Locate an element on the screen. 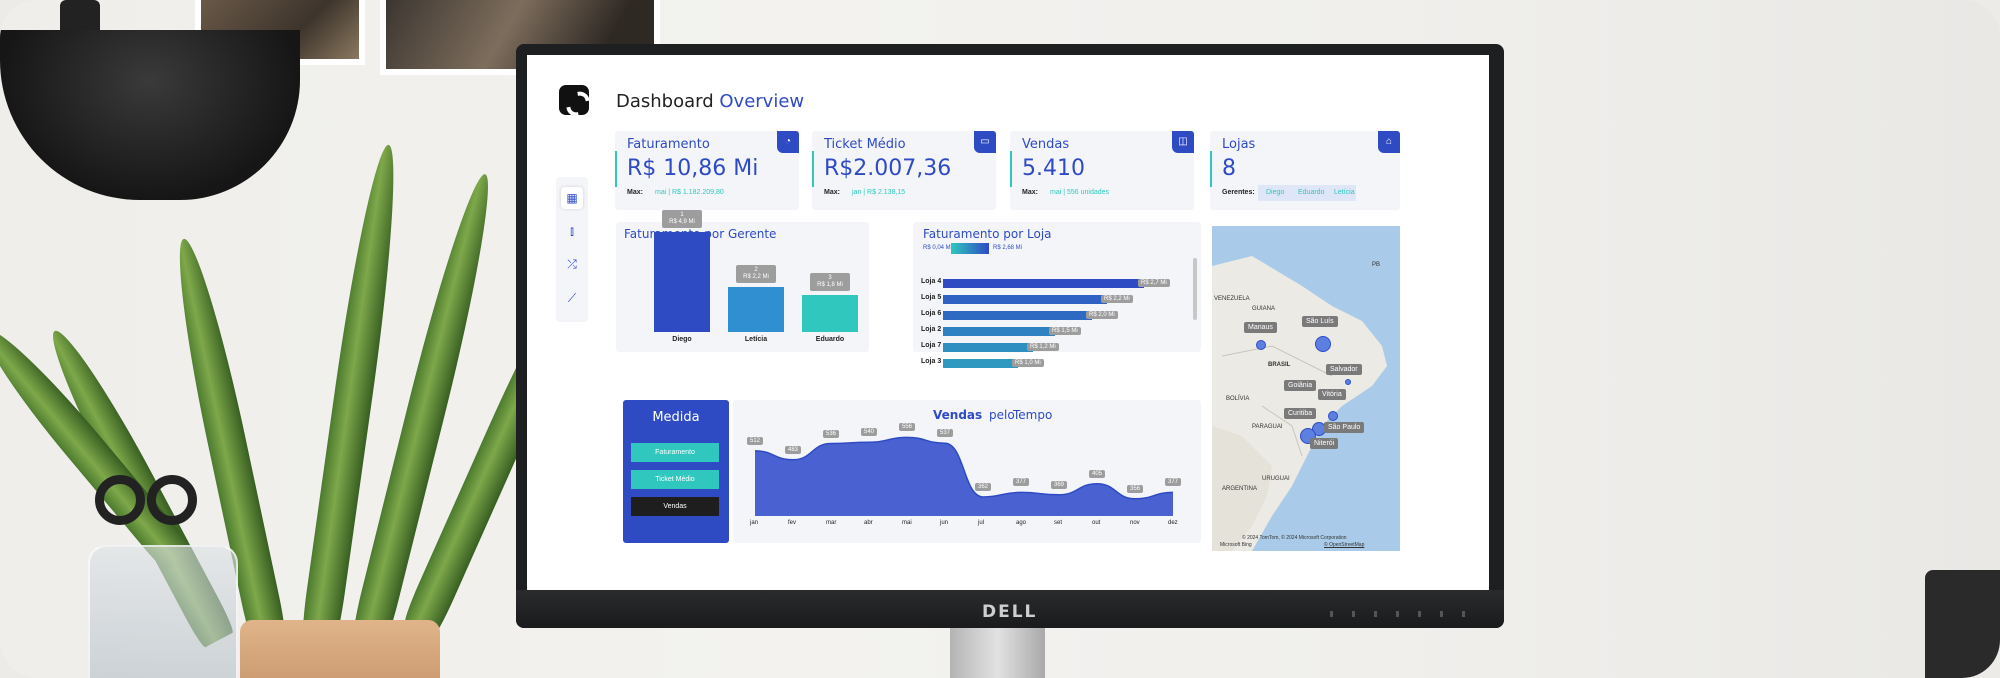 The width and height of the screenshot is (2000, 678). x-tick-label: nov is located at coordinates (1135, 523).